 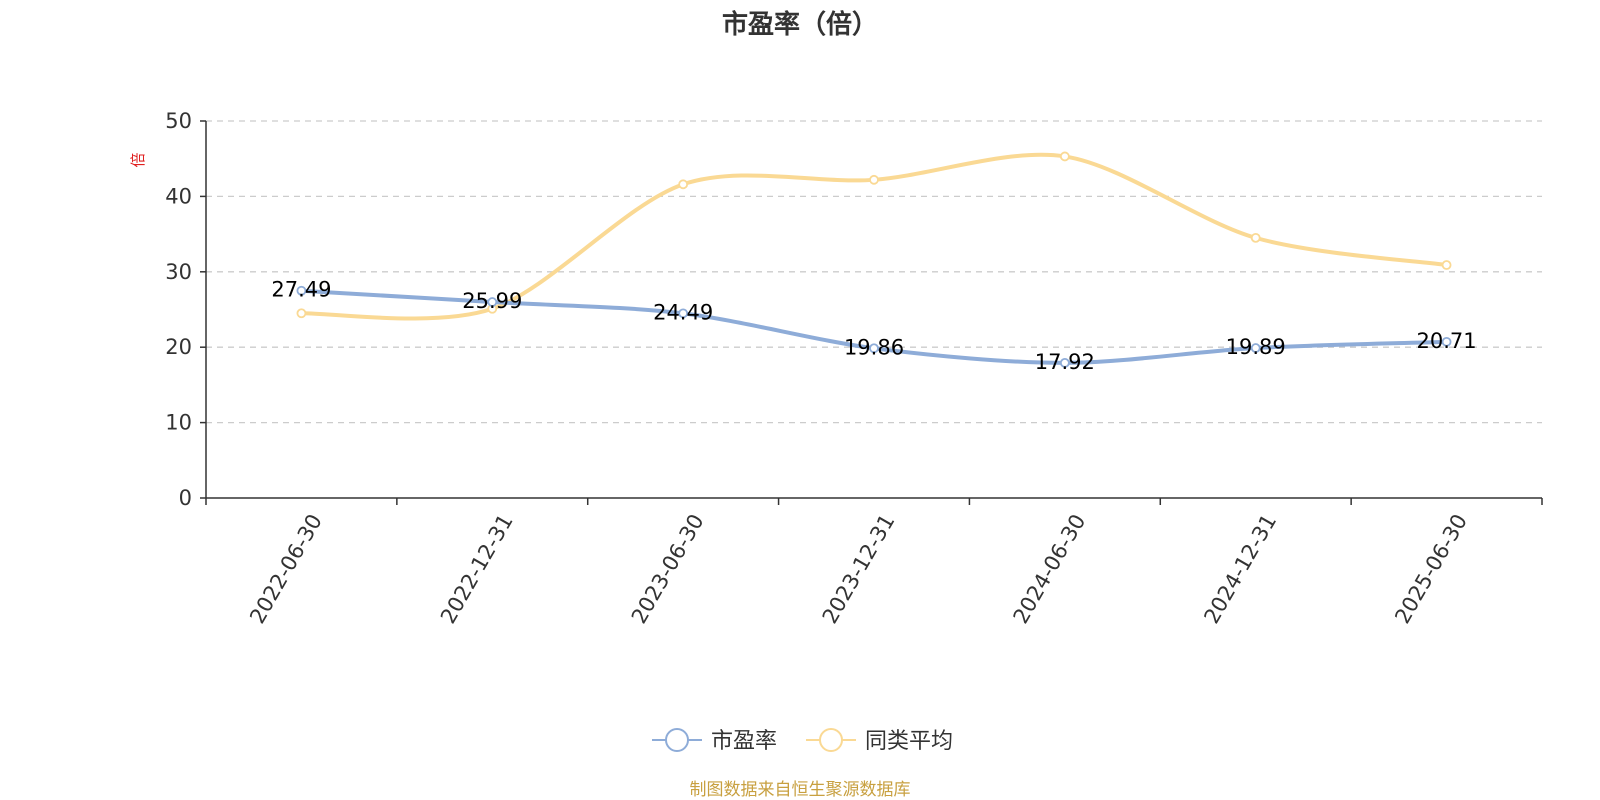 I want to click on data-label: 19.86, so click(x=874, y=347).